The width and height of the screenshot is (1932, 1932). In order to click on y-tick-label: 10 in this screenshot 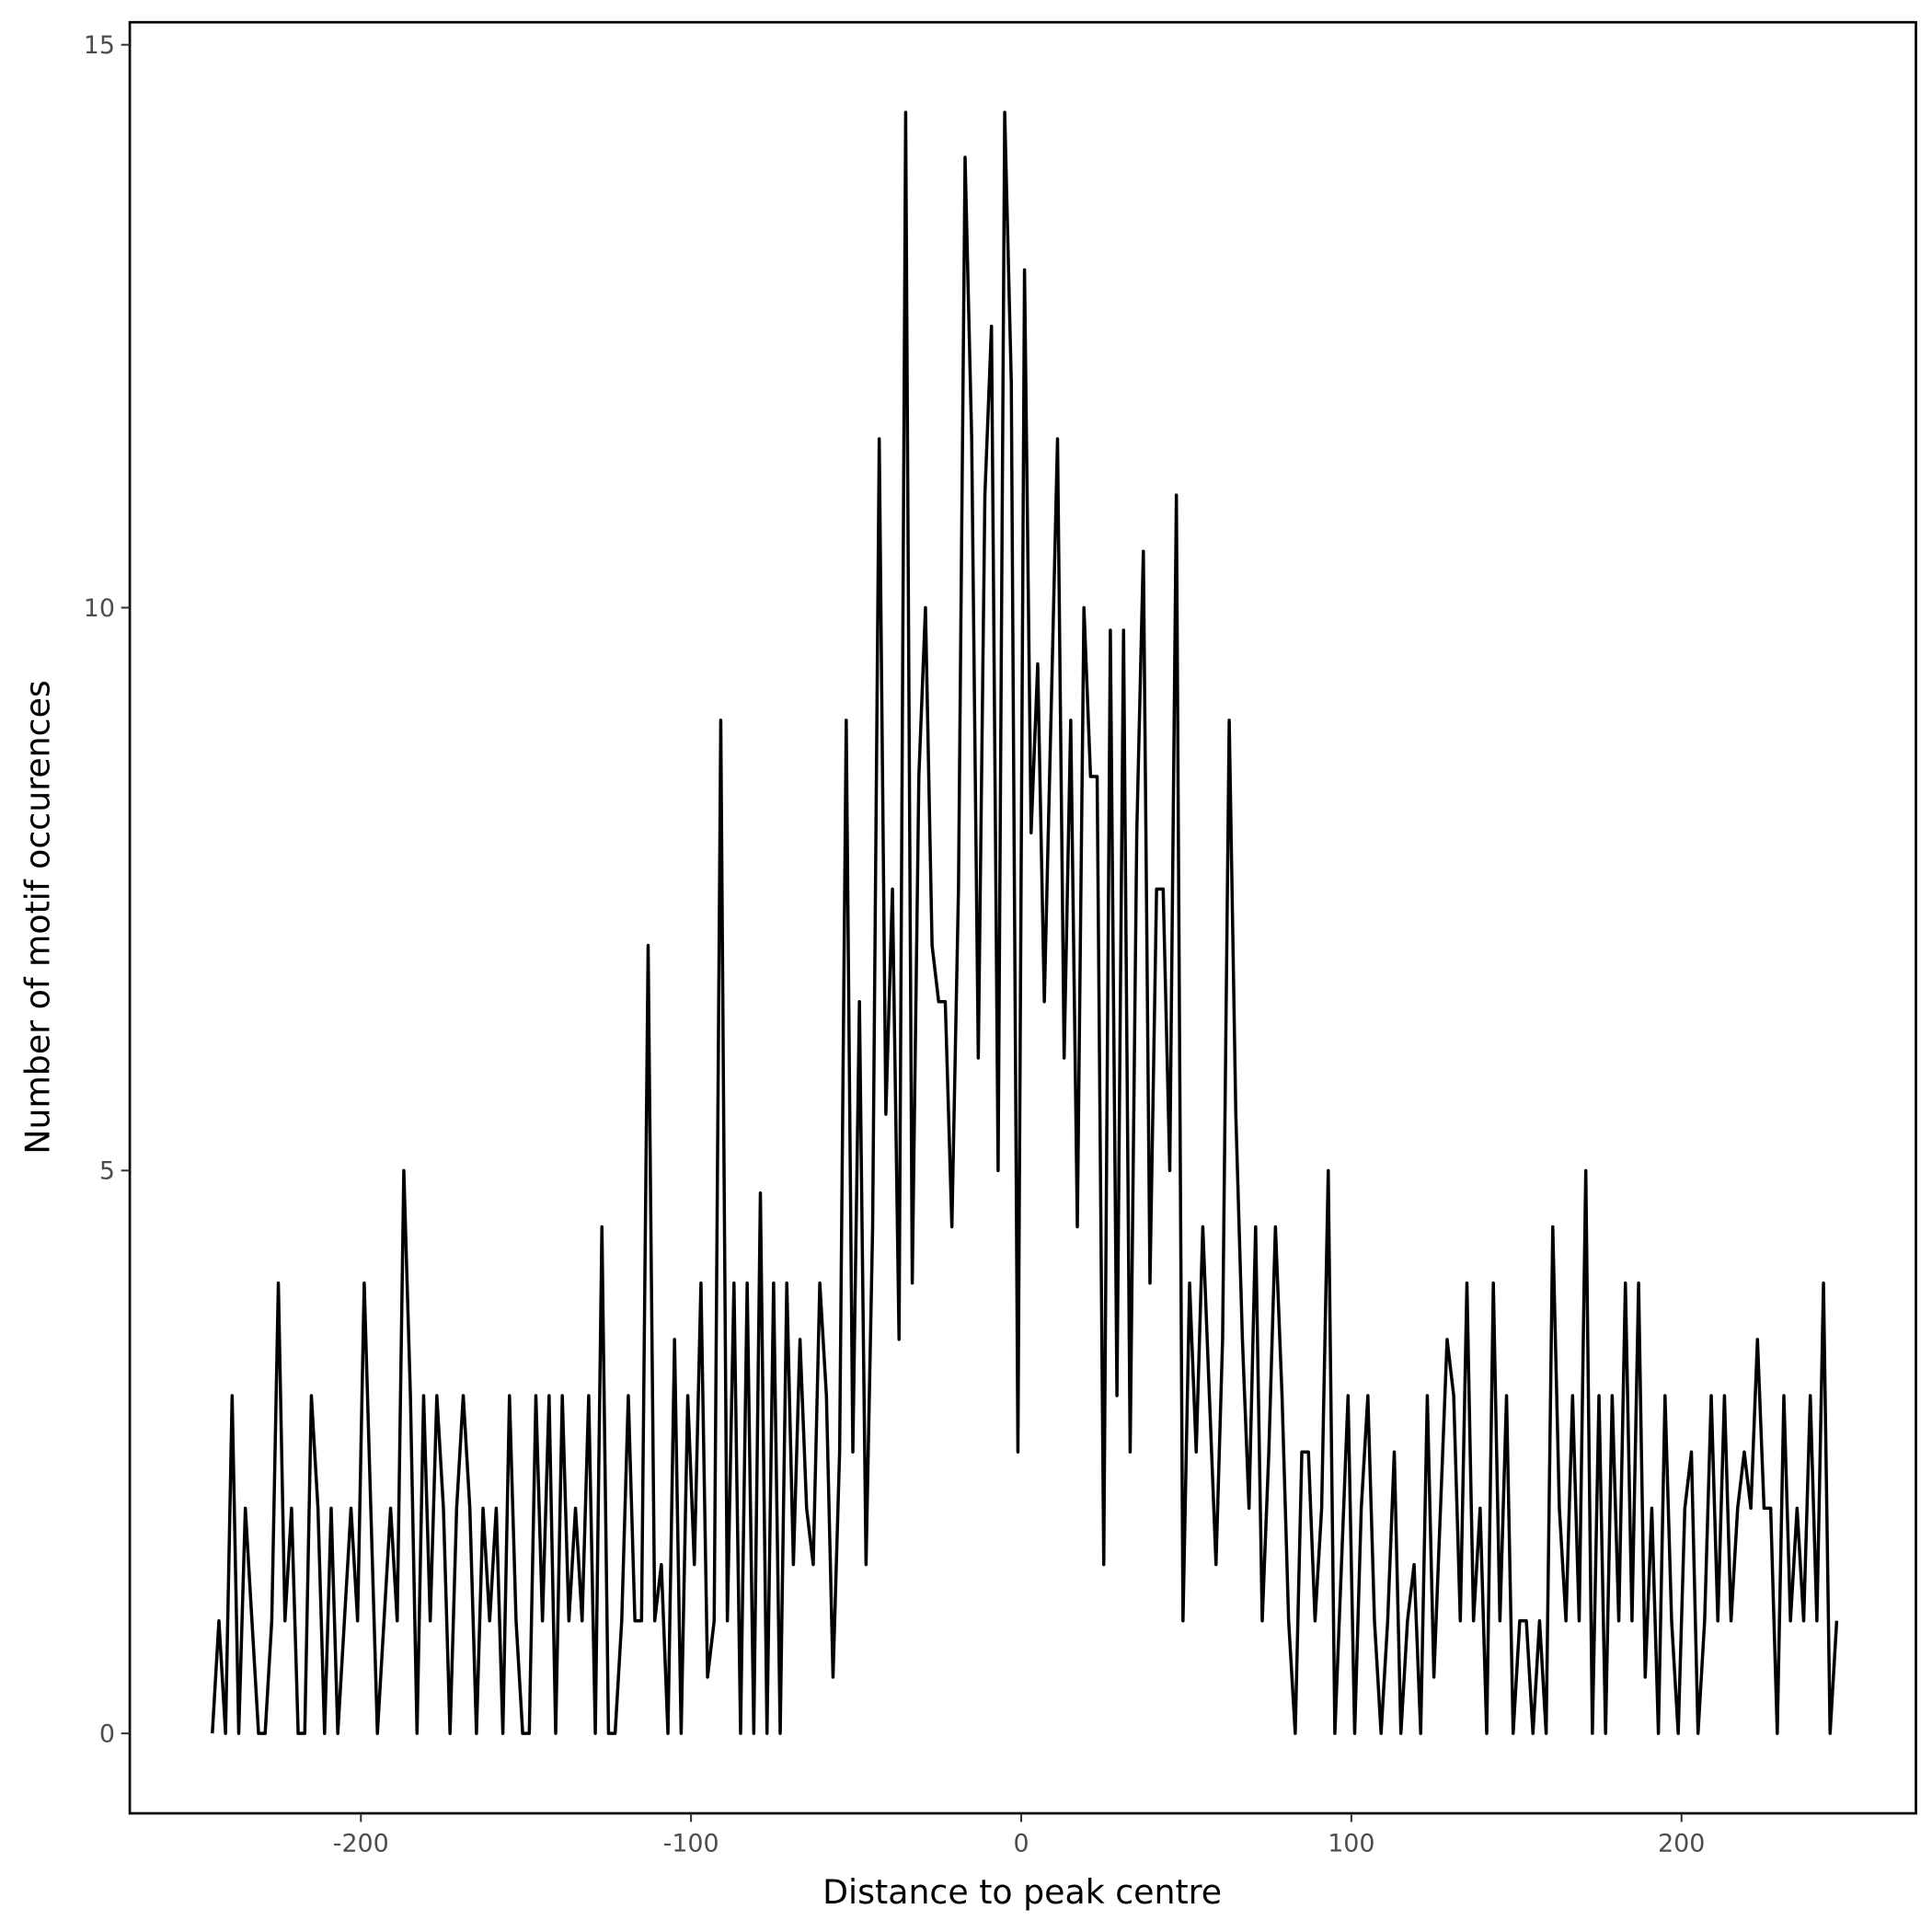, I will do `click(99, 608)`.